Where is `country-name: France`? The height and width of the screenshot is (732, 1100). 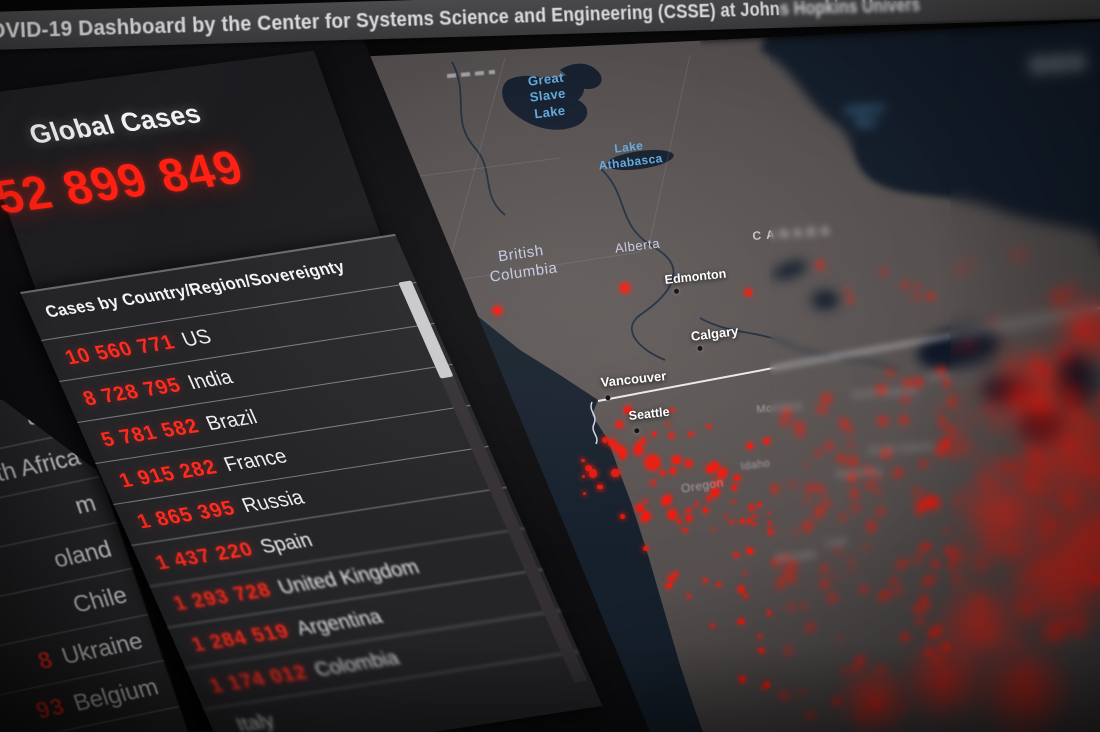 country-name: France is located at coordinates (255, 460).